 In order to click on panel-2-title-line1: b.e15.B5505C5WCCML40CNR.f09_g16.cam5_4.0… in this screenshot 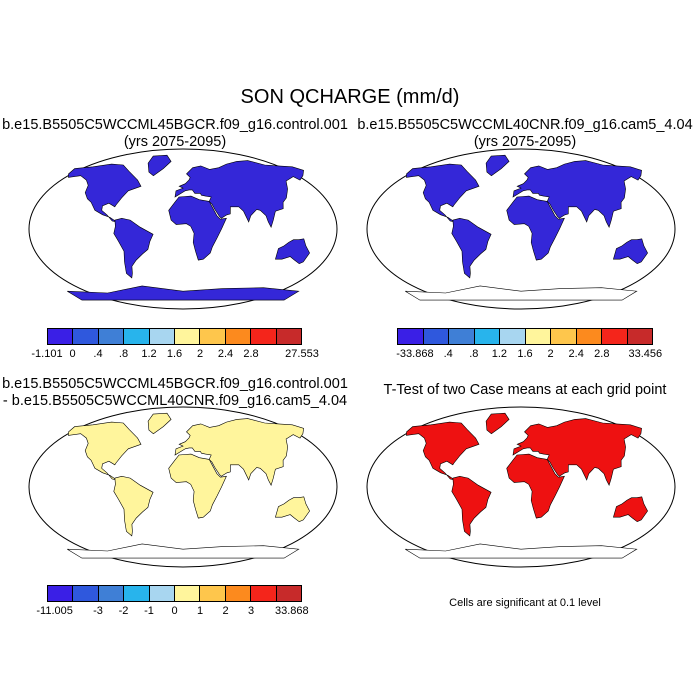, I will do `click(525, 125)`.